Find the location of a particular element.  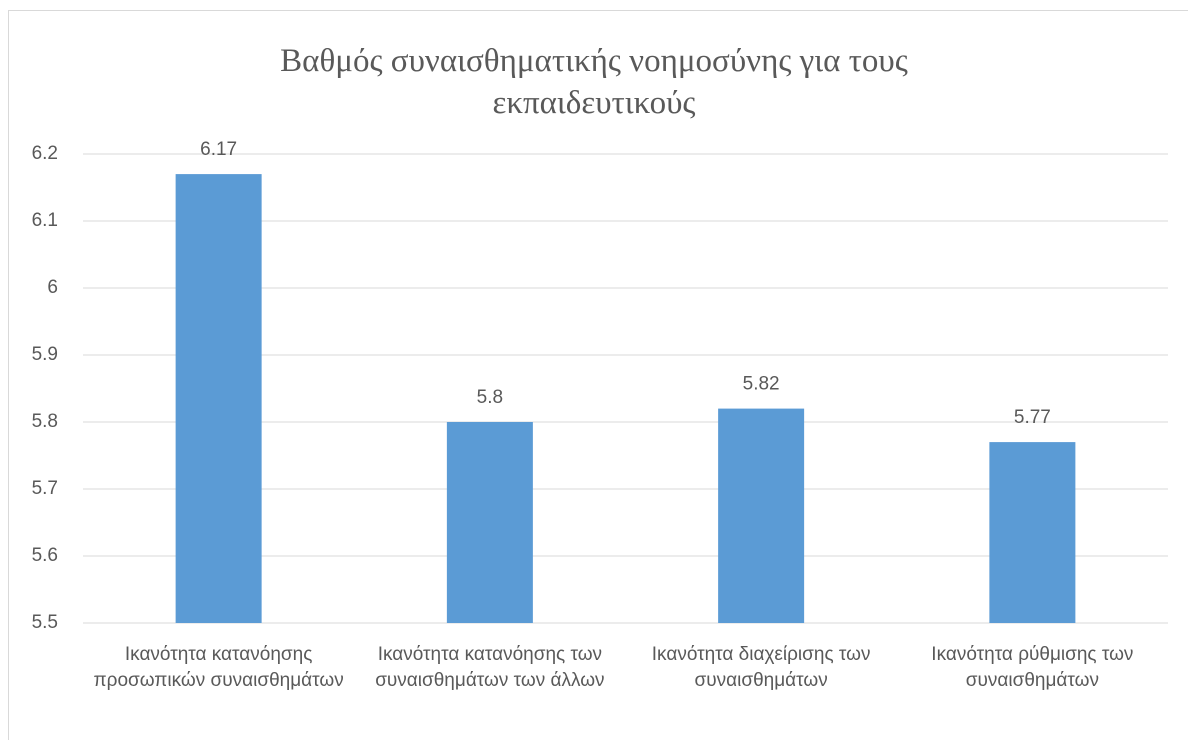

y-tick-label: 6.1 is located at coordinates (45, 220).